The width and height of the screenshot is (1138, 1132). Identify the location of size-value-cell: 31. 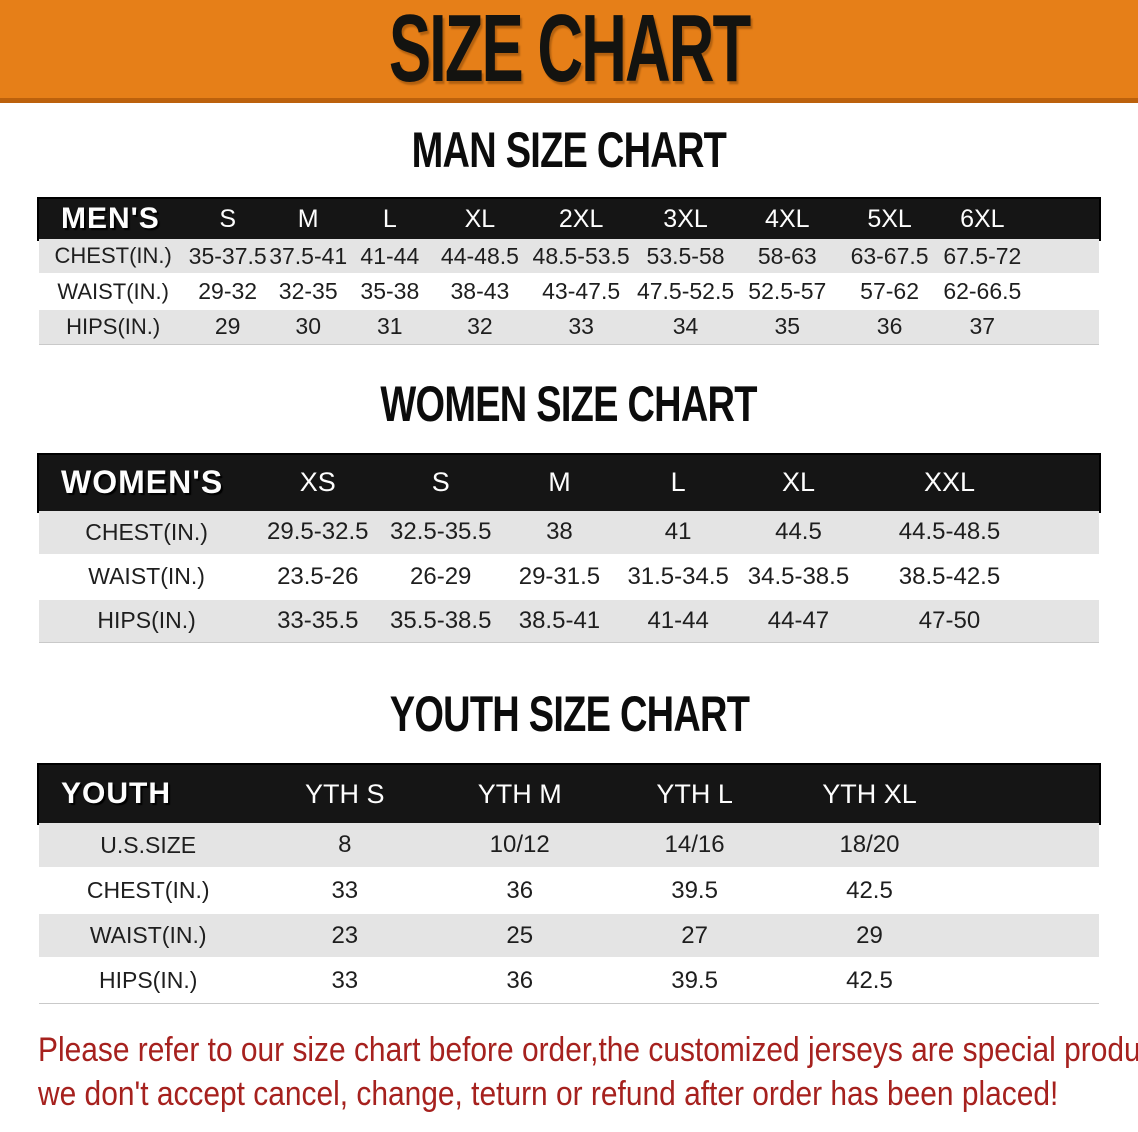
(390, 326).